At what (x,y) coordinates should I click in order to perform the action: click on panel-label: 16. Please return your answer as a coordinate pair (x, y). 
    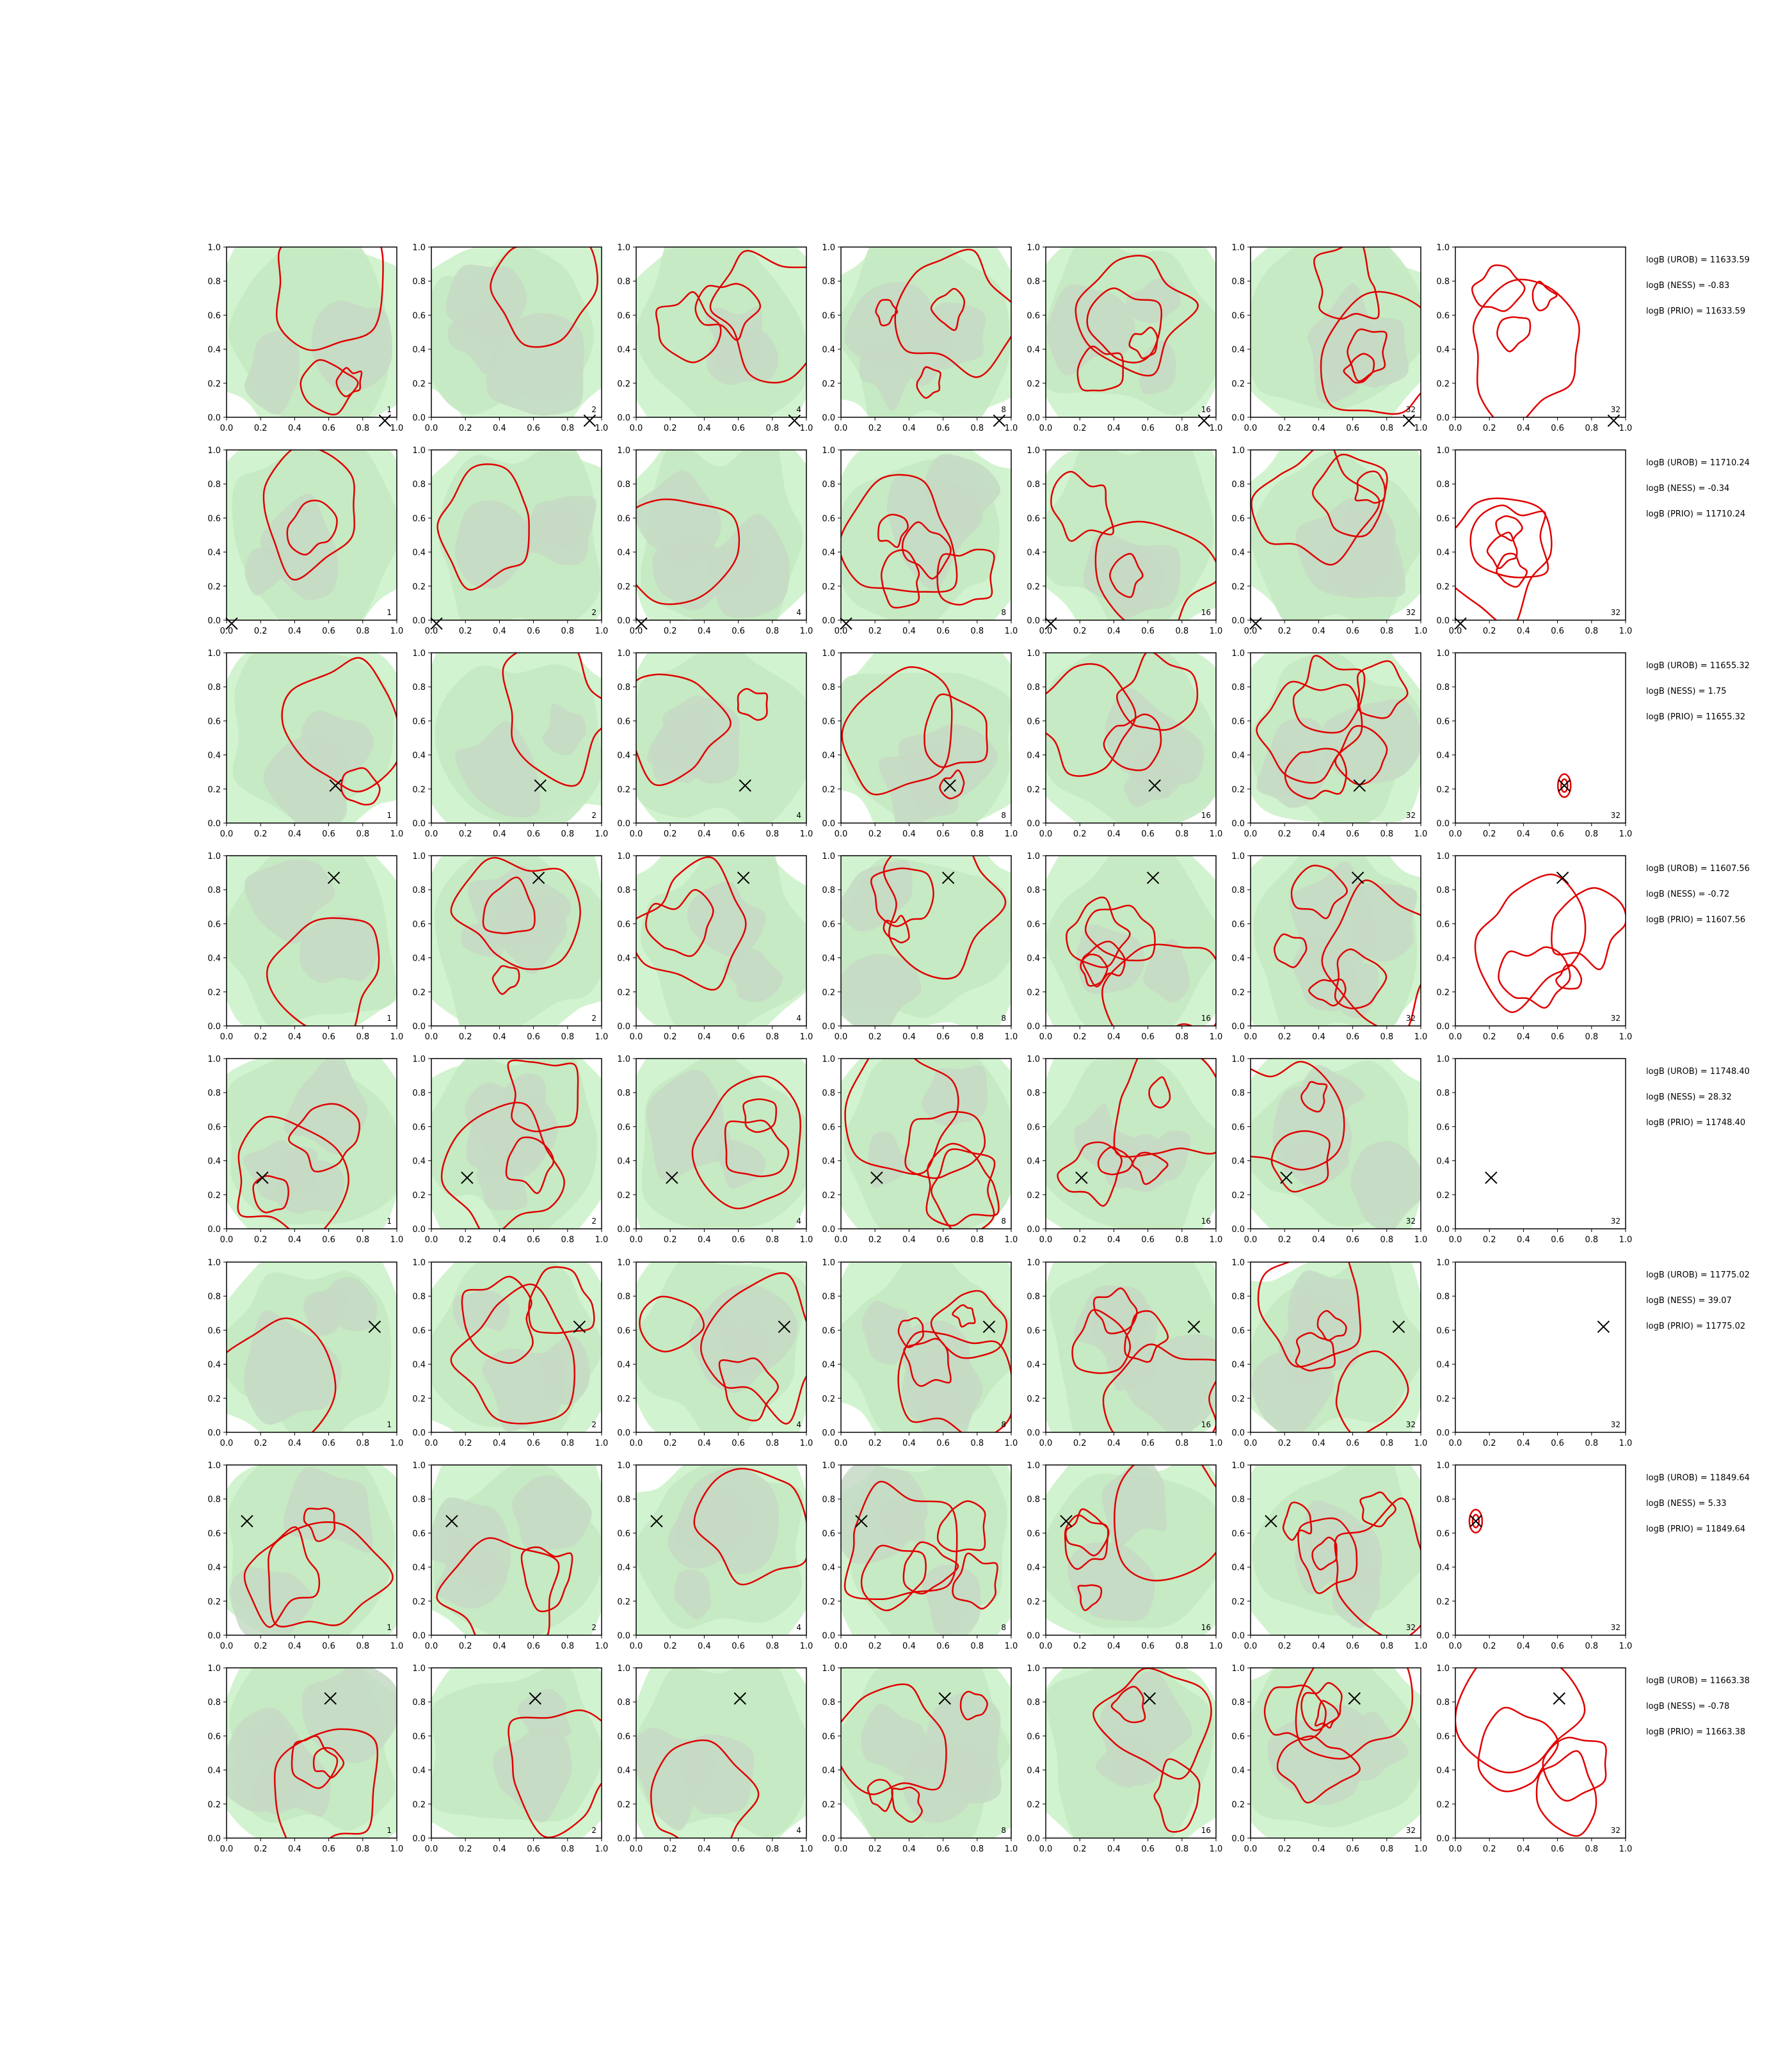
    Looking at the image, I should click on (1206, 409).